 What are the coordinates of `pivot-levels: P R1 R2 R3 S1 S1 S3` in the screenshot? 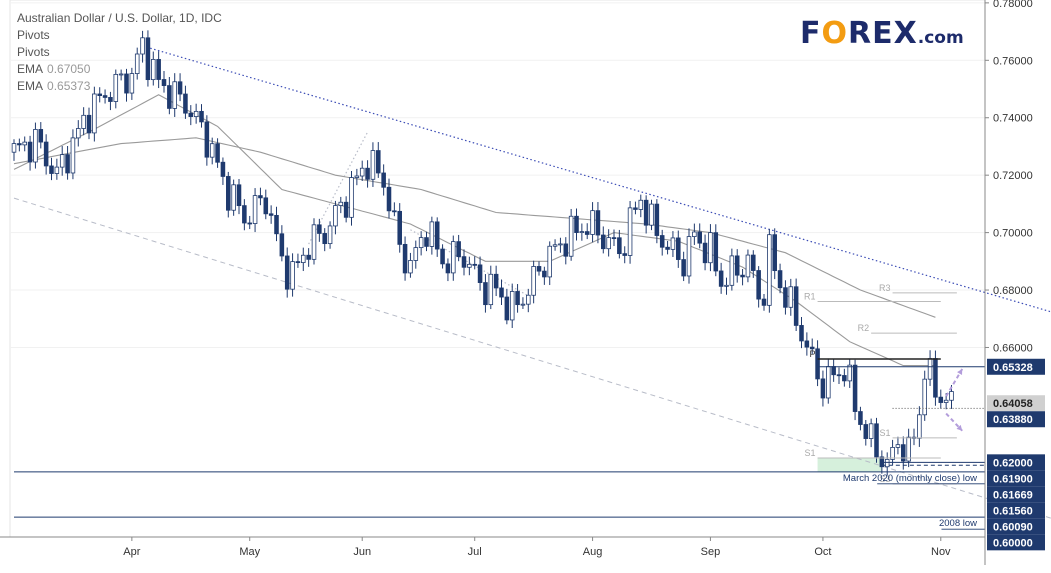 It's located at (880, 384).